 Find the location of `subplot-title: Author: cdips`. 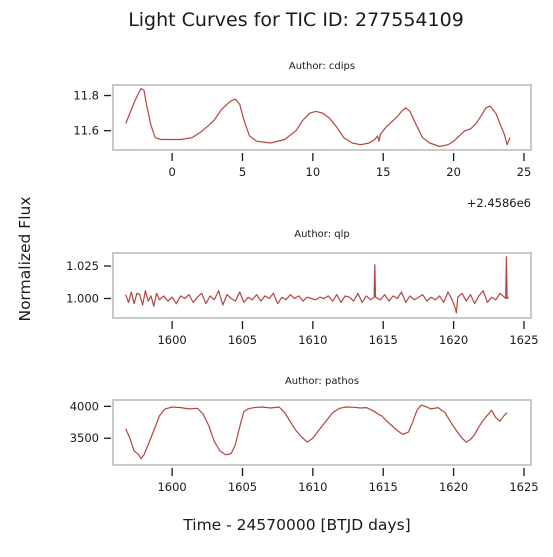

subplot-title: Author: cdips is located at coordinates (322, 66).